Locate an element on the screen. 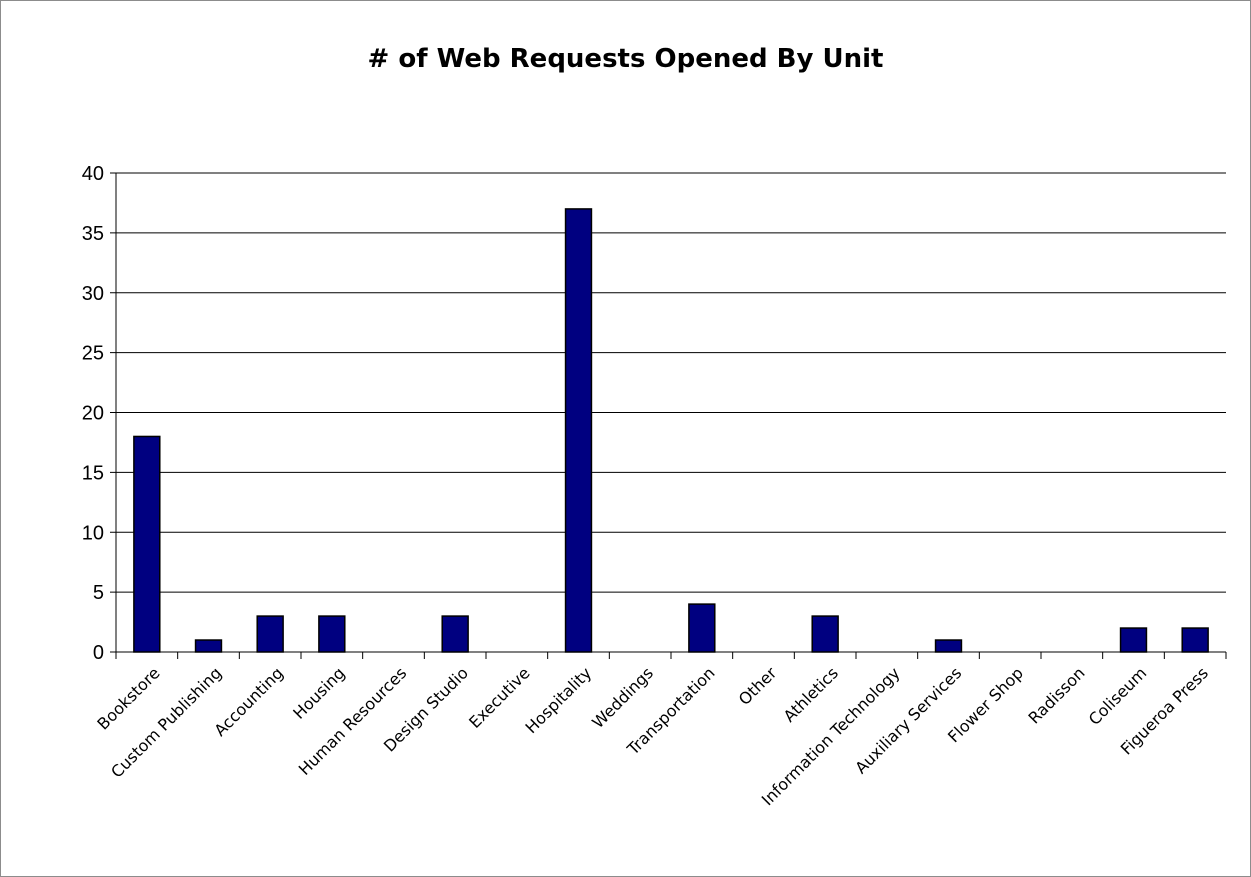 The height and width of the screenshot is (877, 1251). bar-accounting is located at coordinates (270, 634).